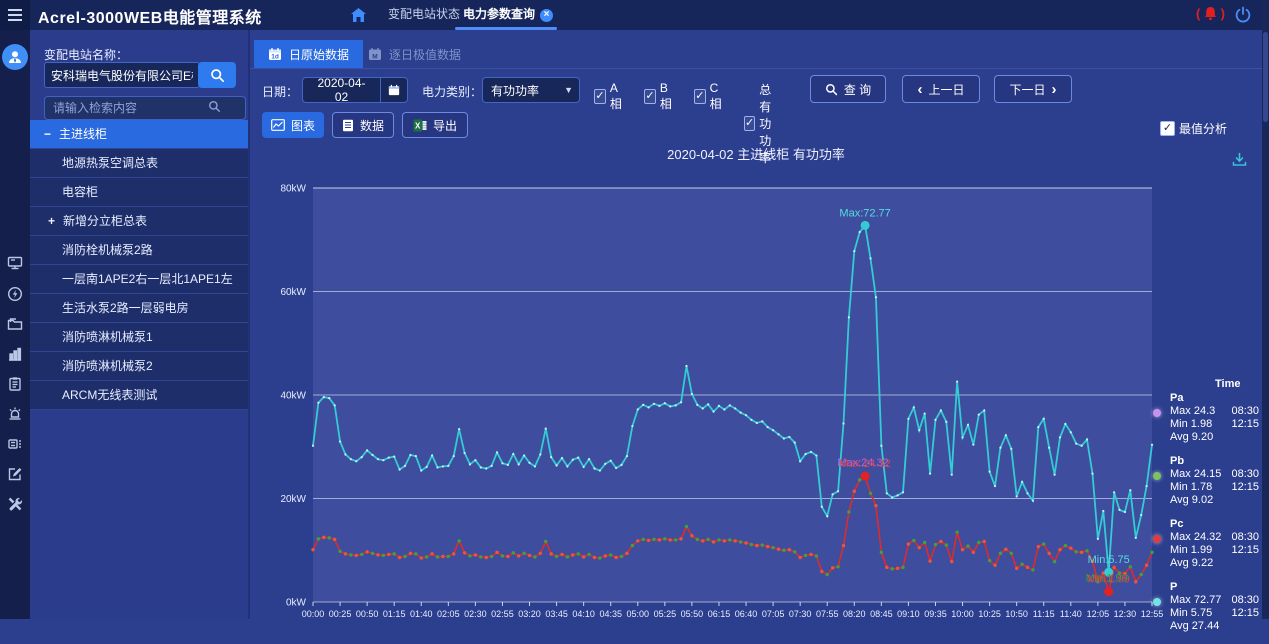 The height and width of the screenshot is (644, 1269). What do you see at coordinates (15, 263) in the screenshot?
I see `monitor-icon` at bounding box center [15, 263].